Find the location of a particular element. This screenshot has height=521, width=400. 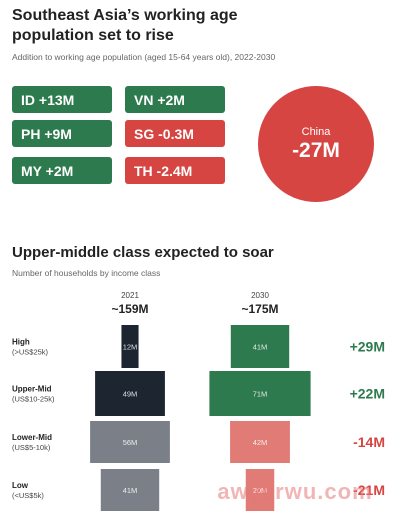

country-pill-ph: PH +9M is located at coordinates (62, 133).